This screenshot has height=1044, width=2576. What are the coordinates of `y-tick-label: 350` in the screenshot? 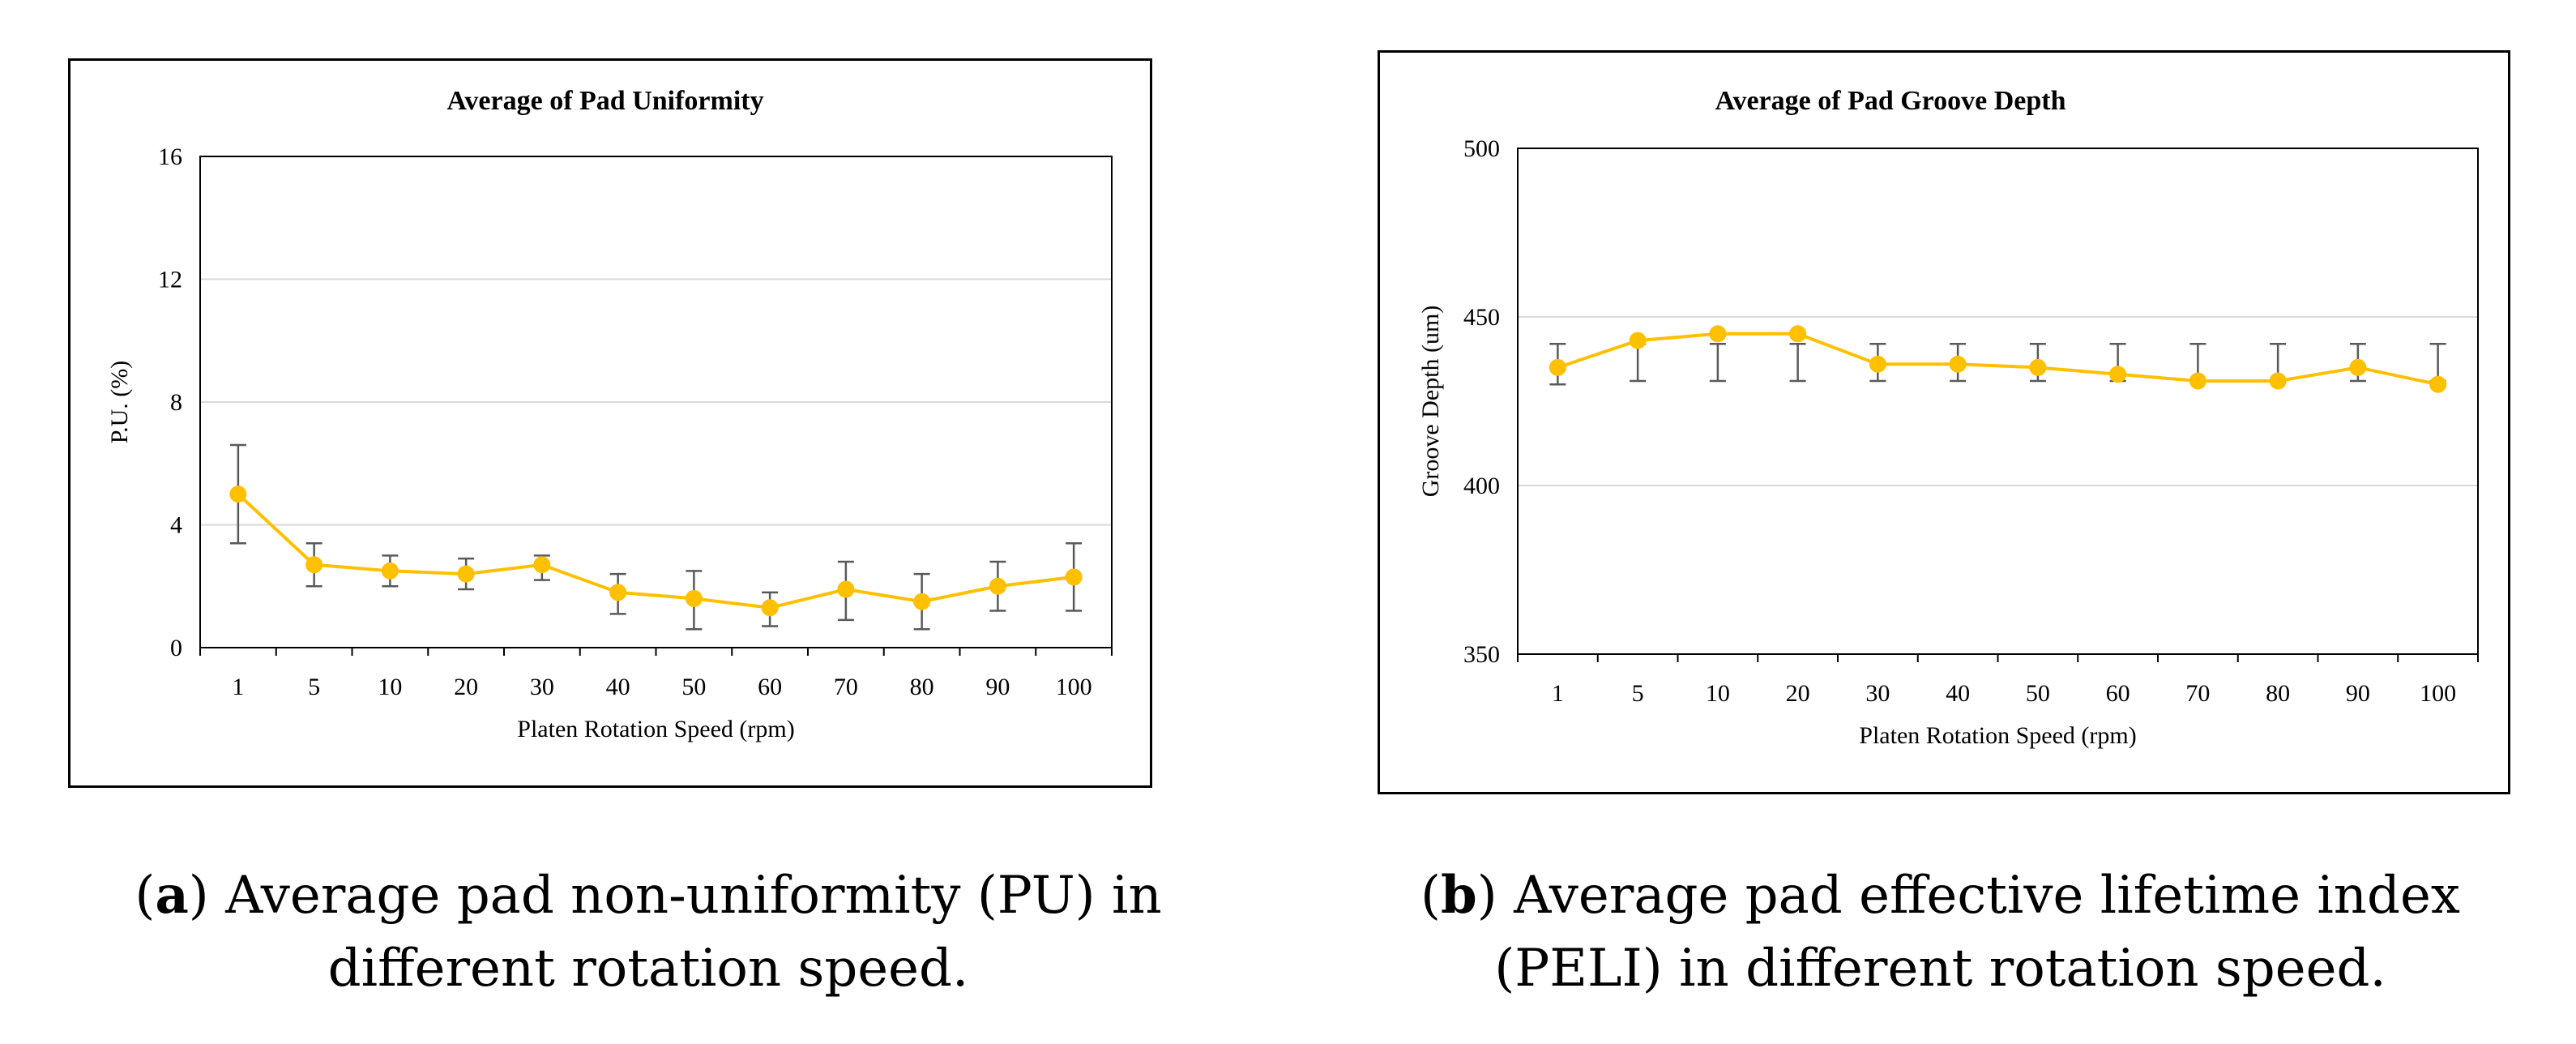 It's located at (1481, 654).